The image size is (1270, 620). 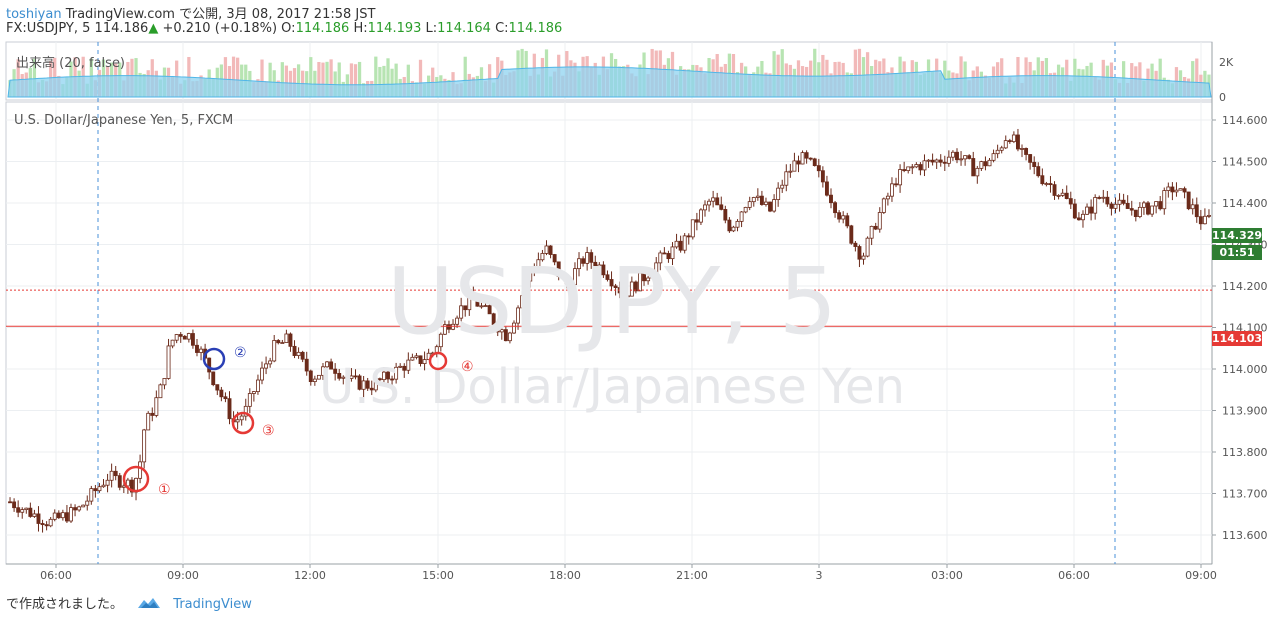 What do you see at coordinates (819, 575) in the screenshot?
I see `time-tick-label: 3` at bounding box center [819, 575].